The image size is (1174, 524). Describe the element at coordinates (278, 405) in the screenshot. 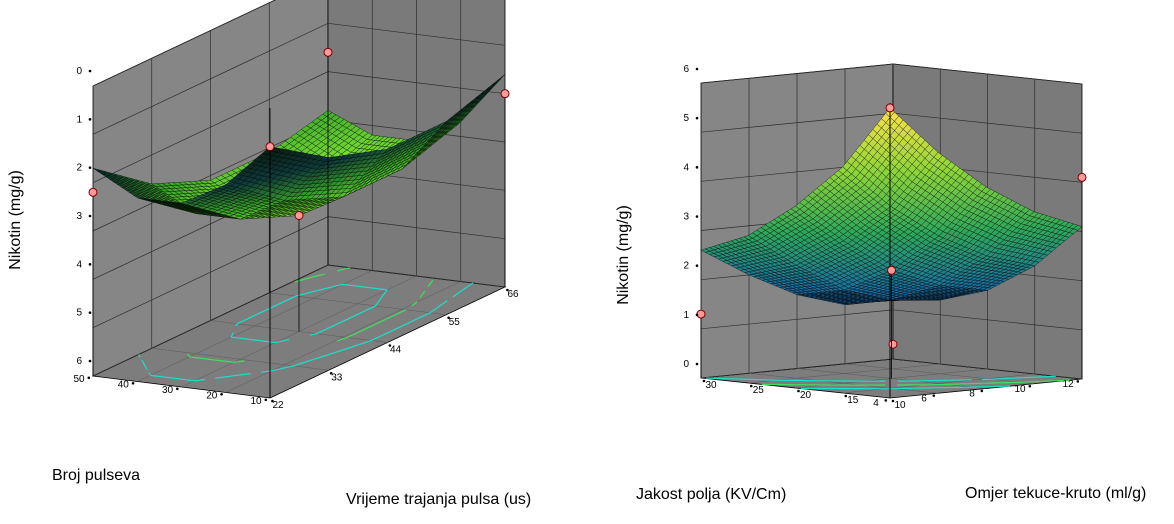

I see `x-tick-label: 22` at that location.